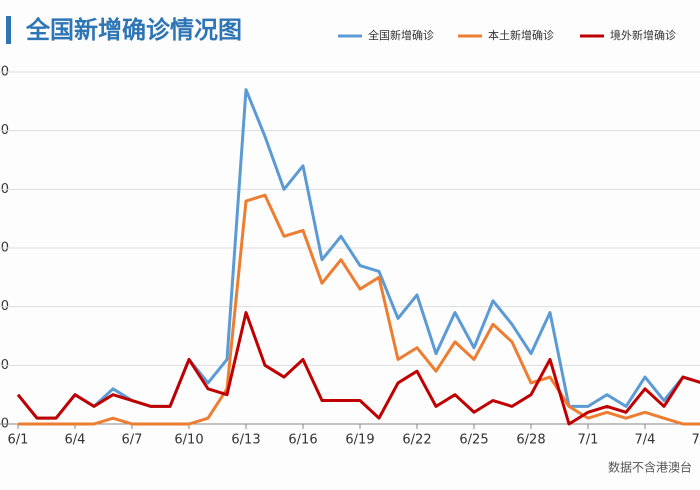 The width and height of the screenshot is (700, 490). What do you see at coordinates (245, 440) in the screenshot?
I see `x-tick-label: 6/13` at bounding box center [245, 440].